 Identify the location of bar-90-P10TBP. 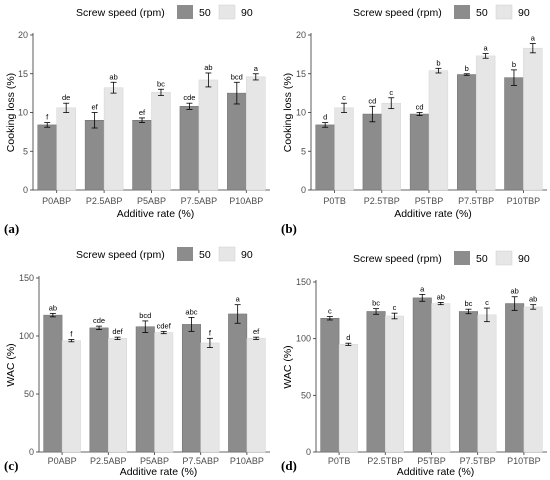
(533, 119).